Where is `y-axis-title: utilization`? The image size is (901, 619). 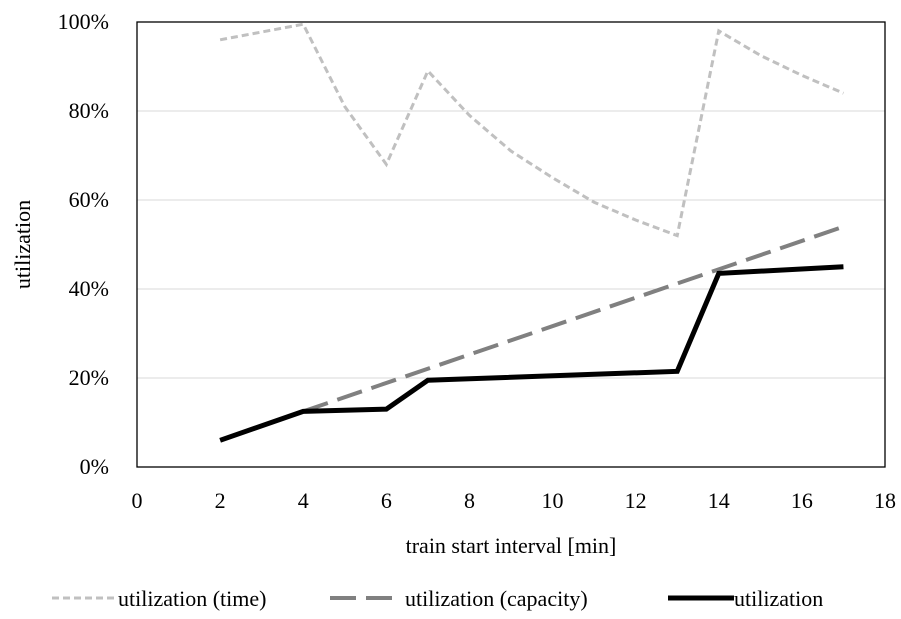 y-axis-title: utilization is located at coordinates (22, 244).